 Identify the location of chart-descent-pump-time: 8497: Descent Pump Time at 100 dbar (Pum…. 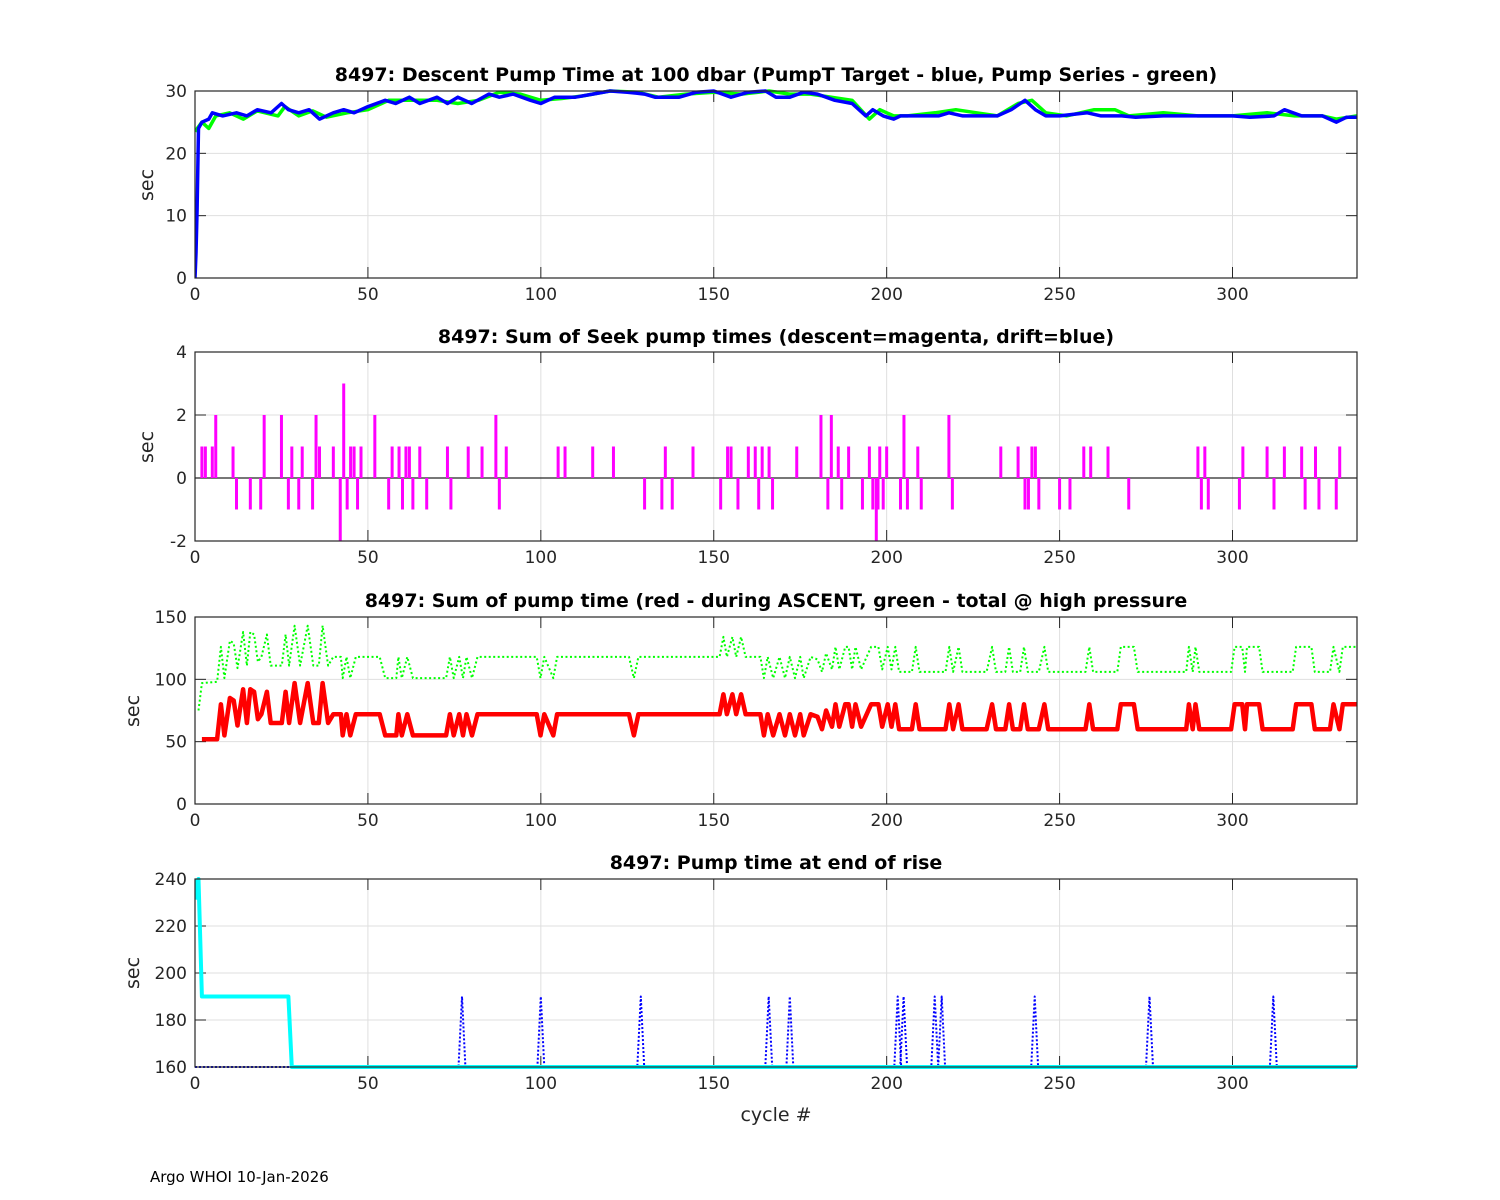
(676, 132).